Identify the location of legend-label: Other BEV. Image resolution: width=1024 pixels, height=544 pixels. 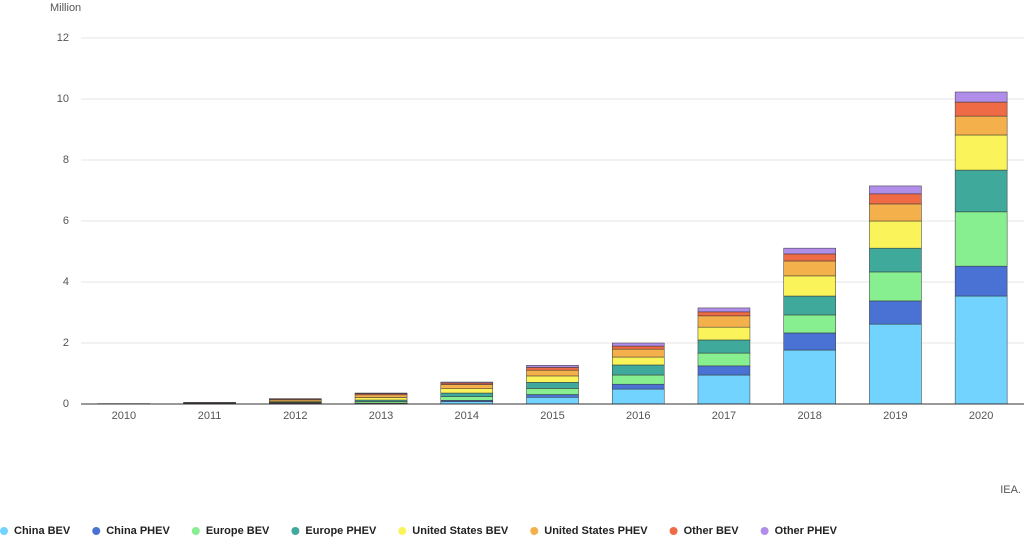
(712, 531).